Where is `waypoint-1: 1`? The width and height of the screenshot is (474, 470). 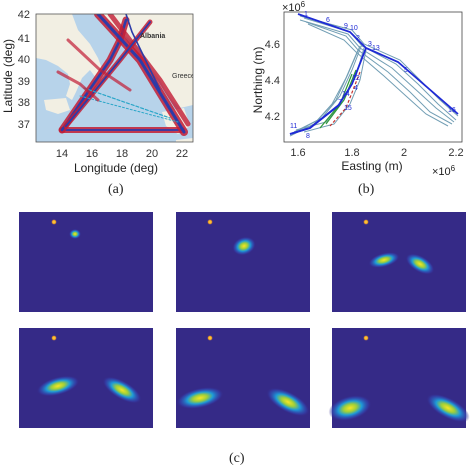 waypoint-1: 1 is located at coordinates (306, 14).